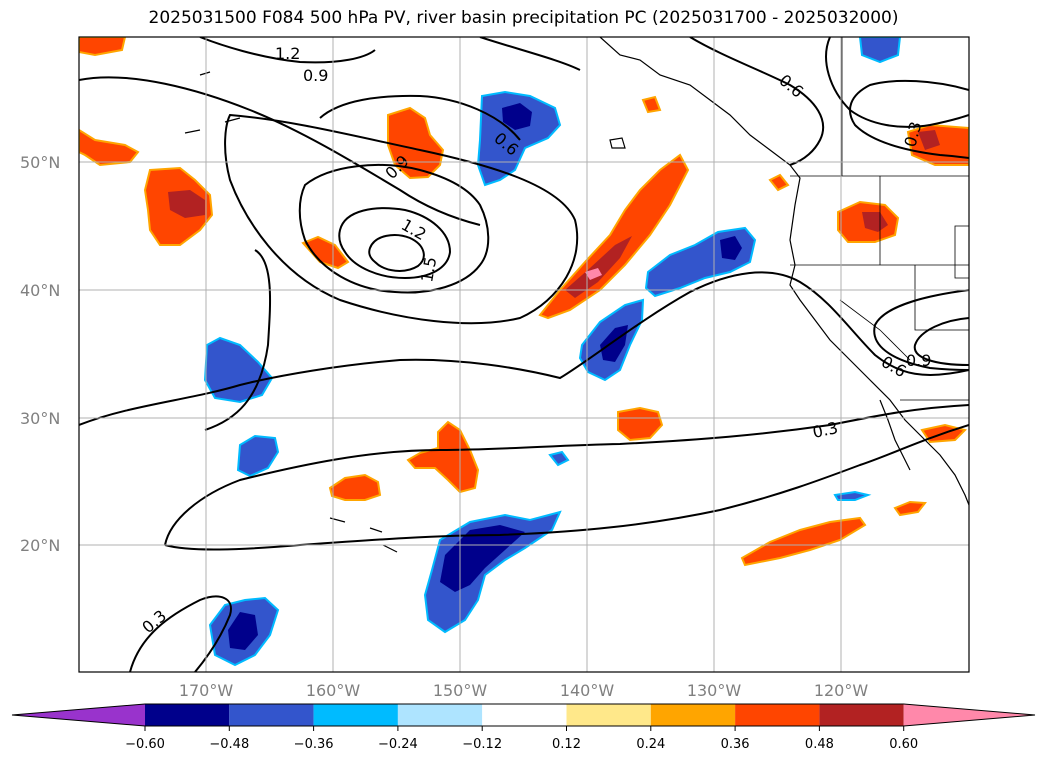 This screenshot has width=1047, height=765. What do you see at coordinates (287, 53) in the screenshot?
I see `contour-label: 1.2` at bounding box center [287, 53].